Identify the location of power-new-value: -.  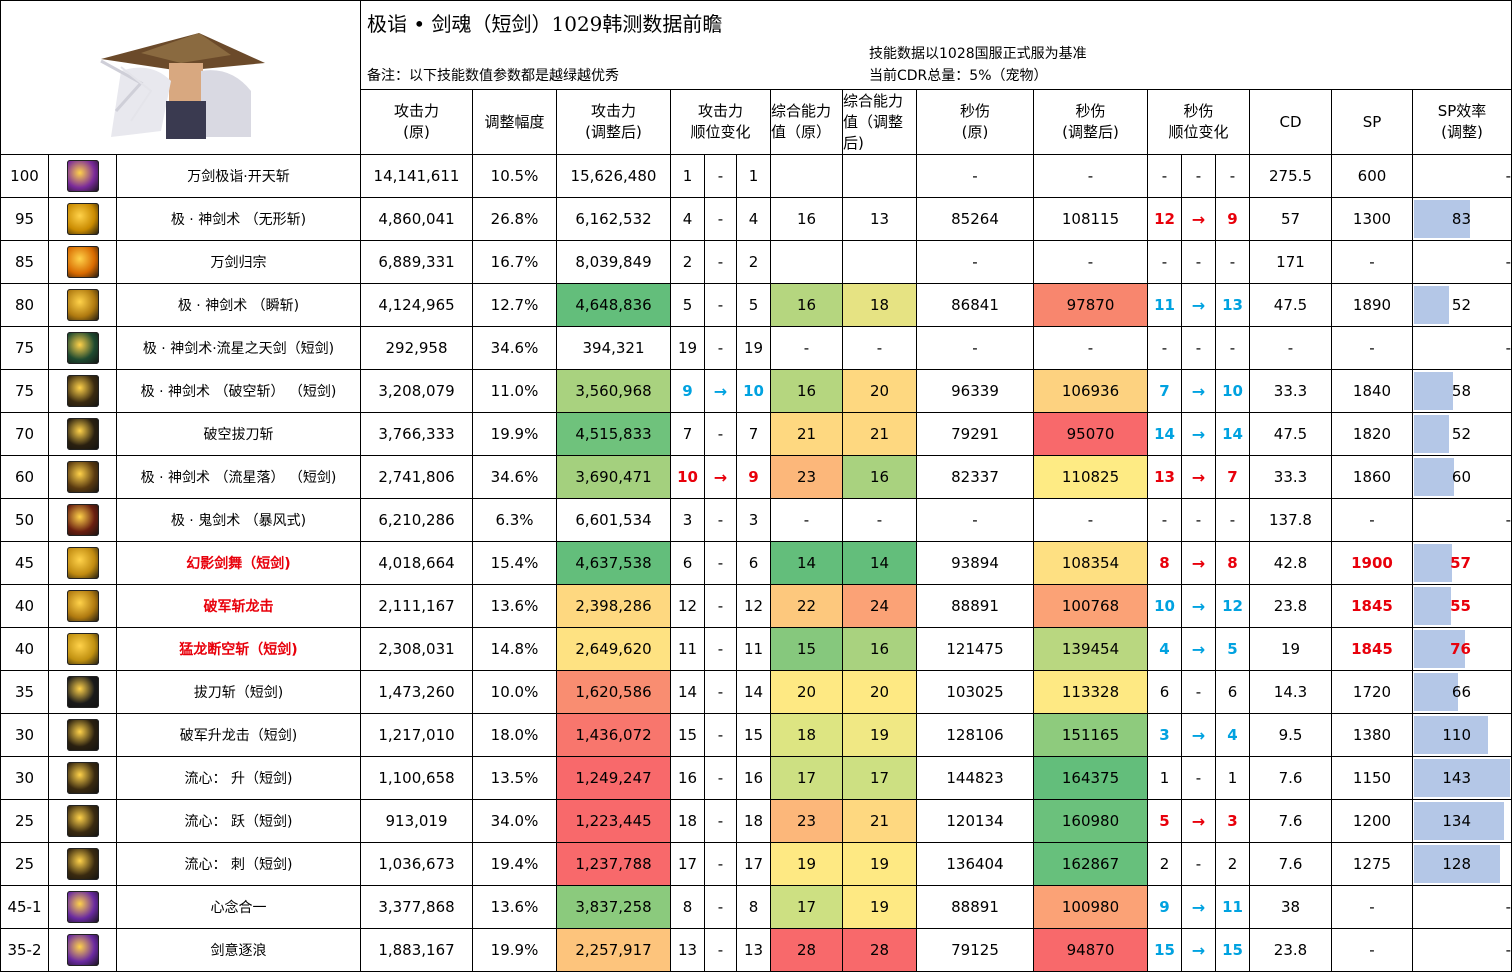
(879, 520).